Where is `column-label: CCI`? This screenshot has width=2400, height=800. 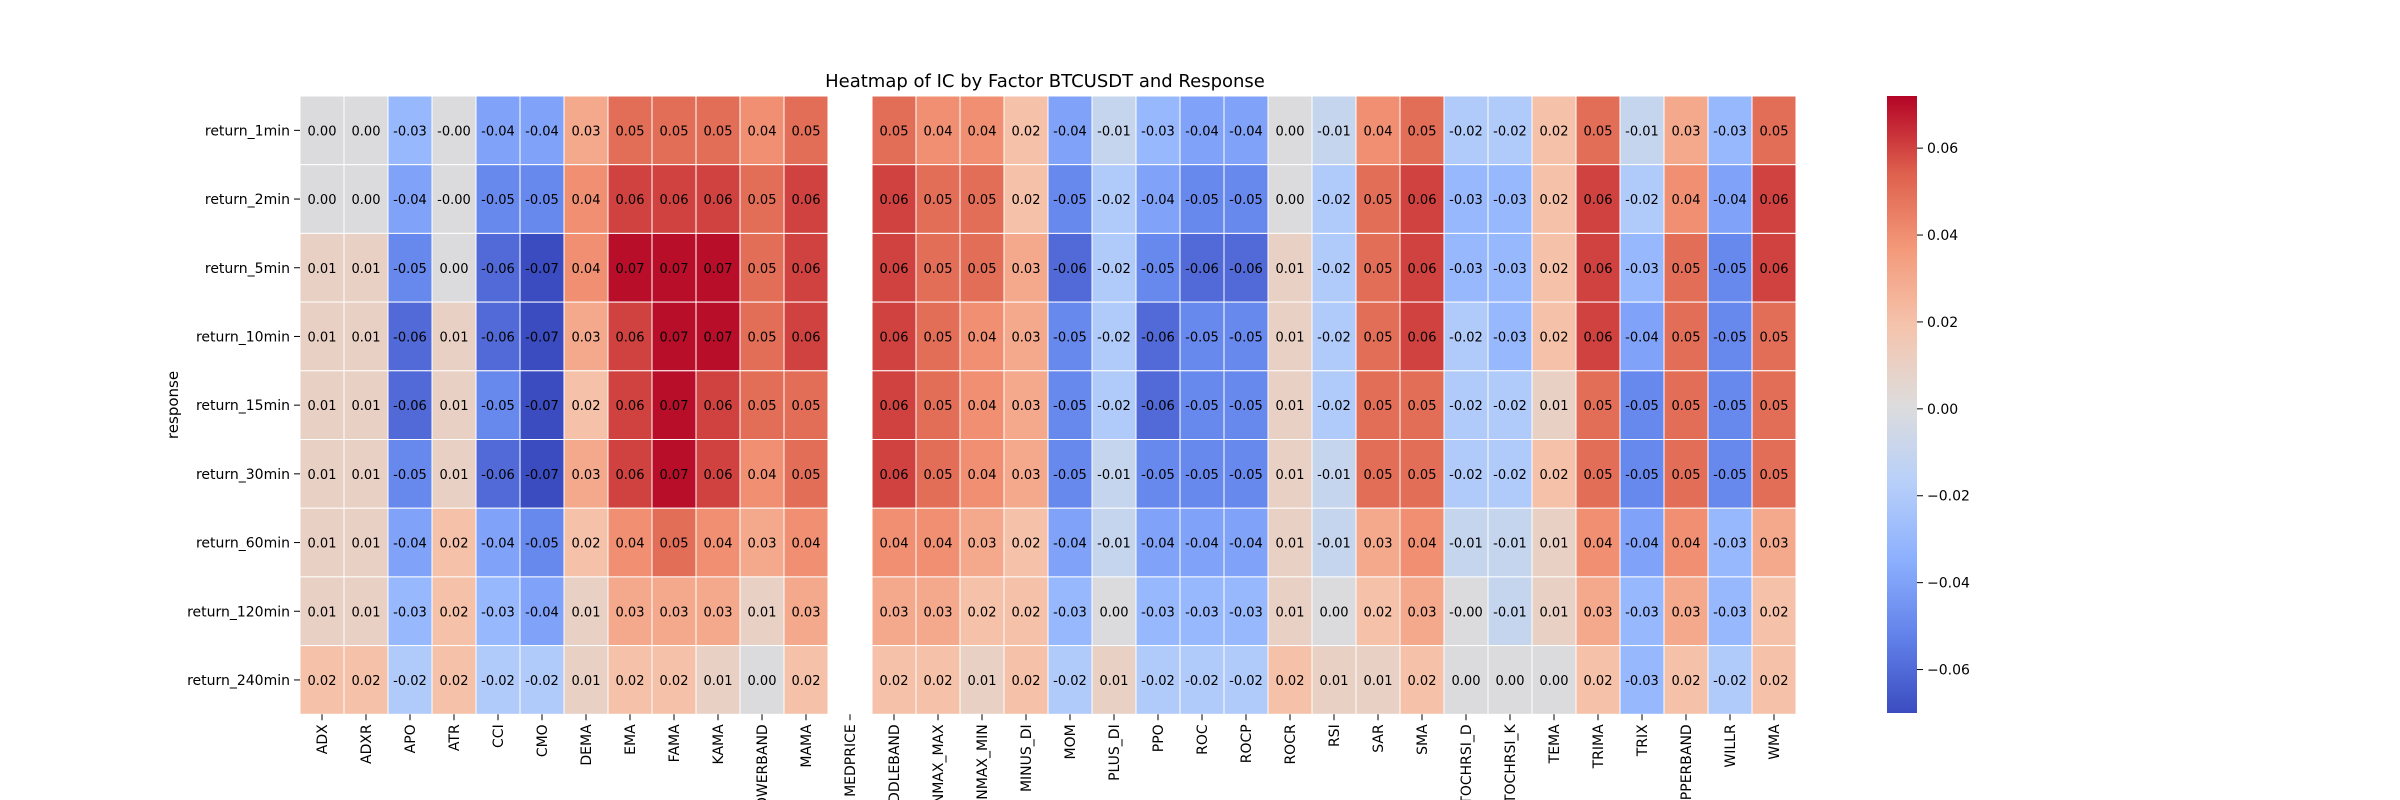 column-label: CCI is located at coordinates (499, 736).